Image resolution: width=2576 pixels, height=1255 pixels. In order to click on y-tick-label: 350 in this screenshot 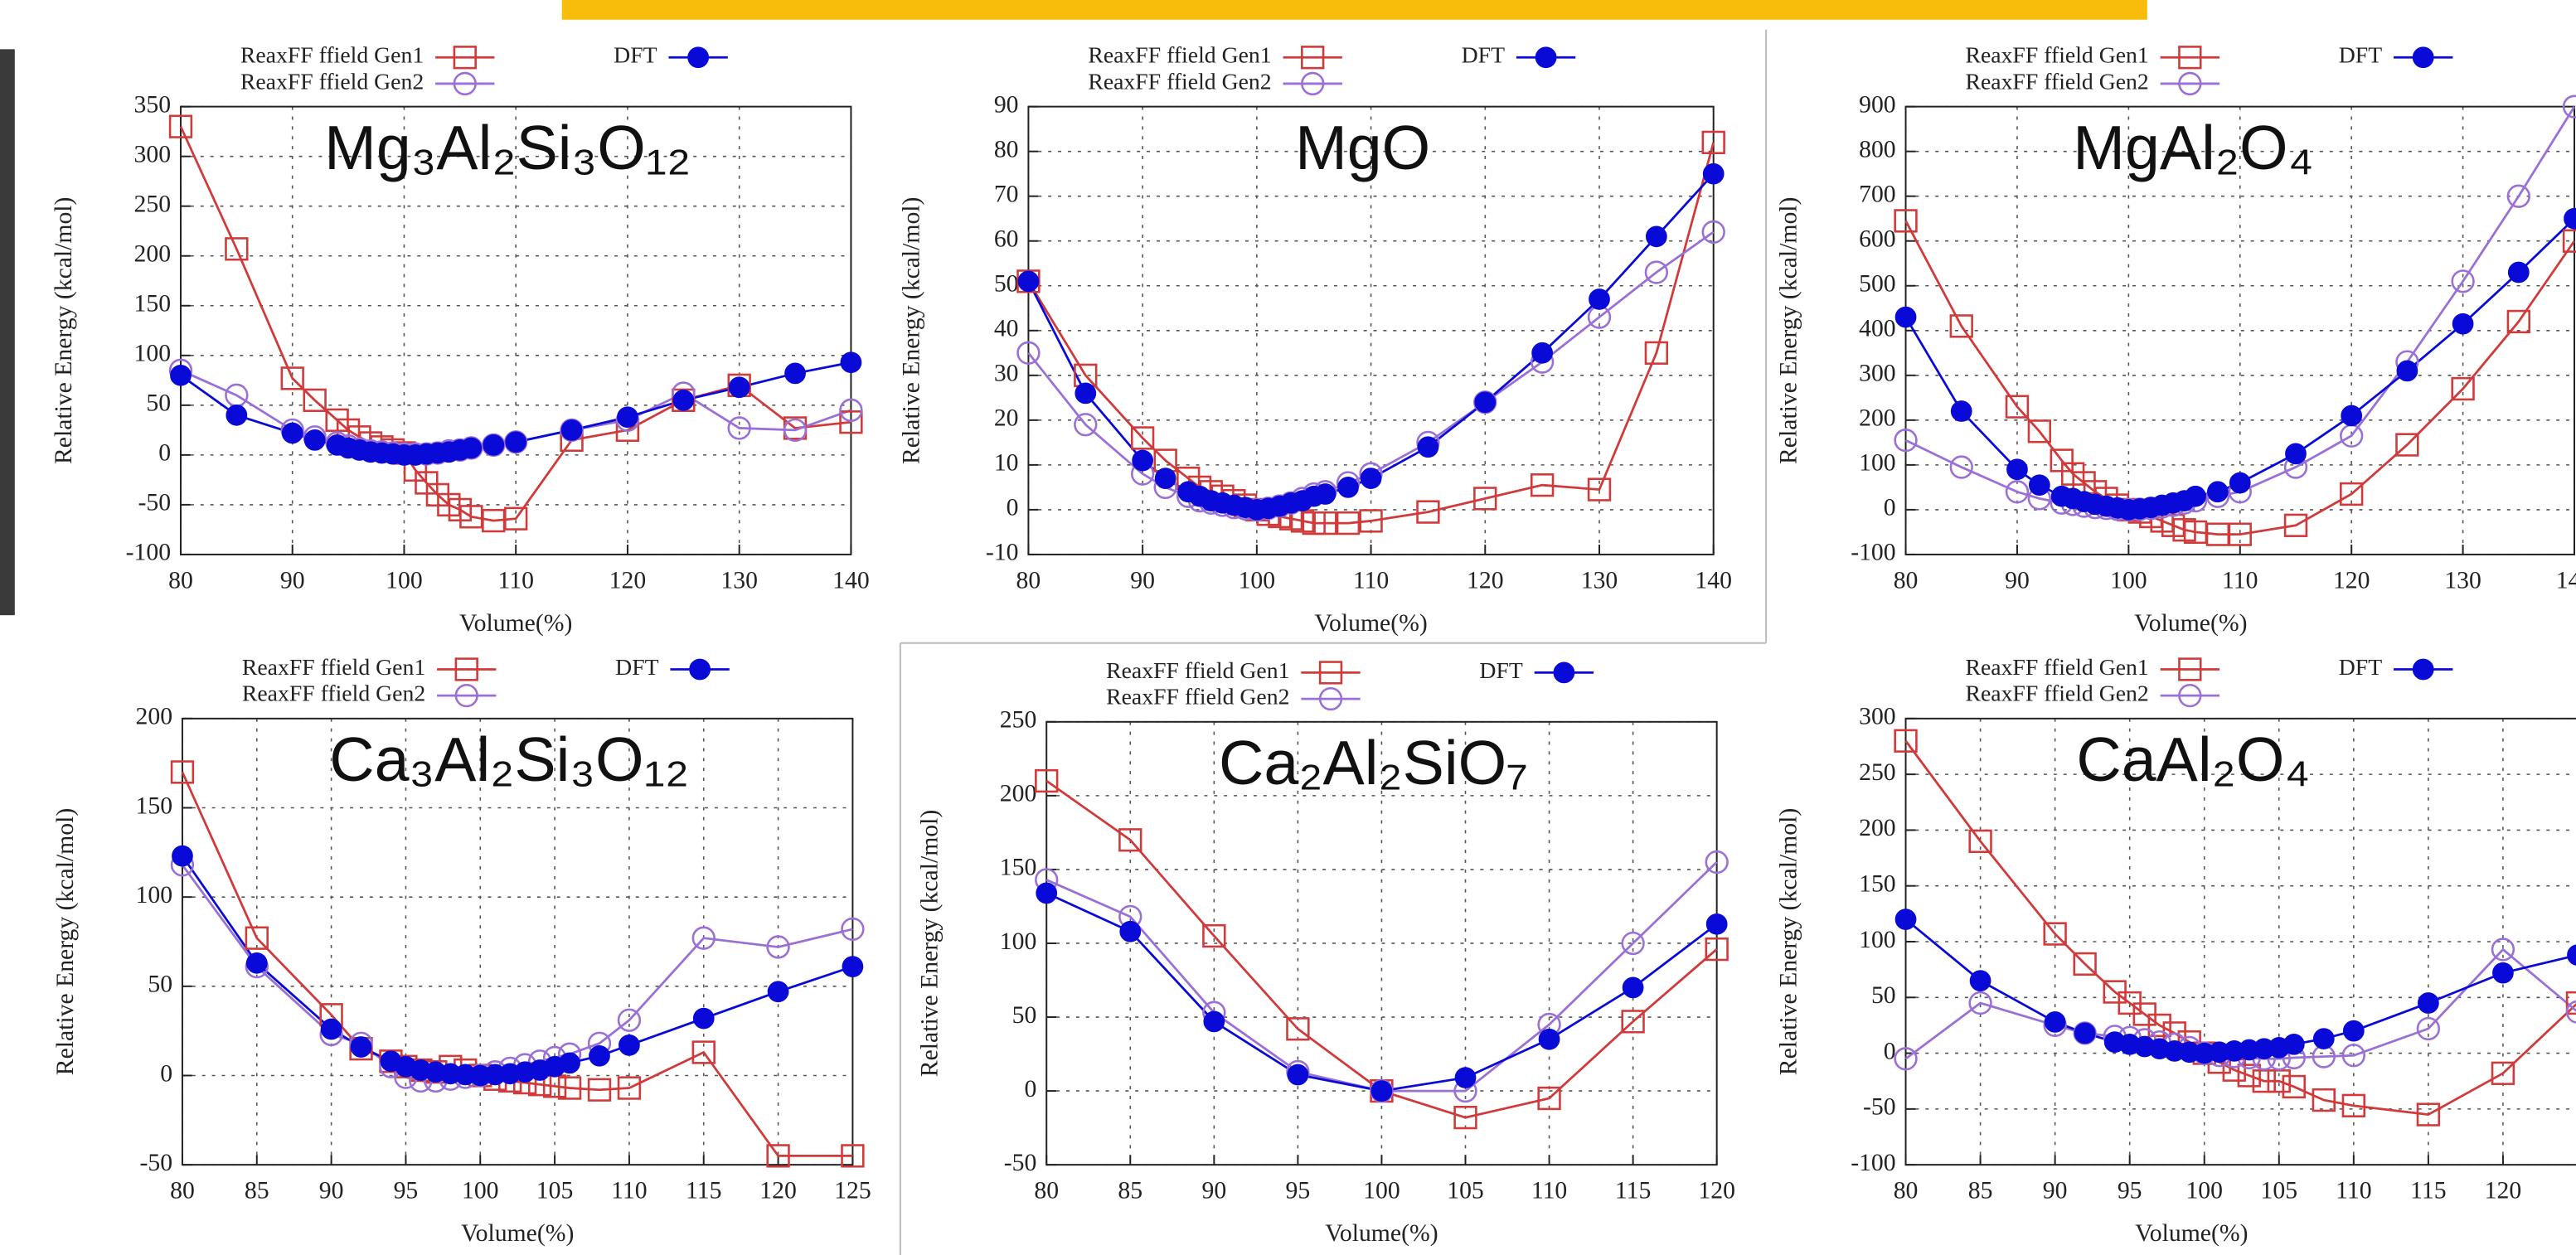, I will do `click(153, 104)`.